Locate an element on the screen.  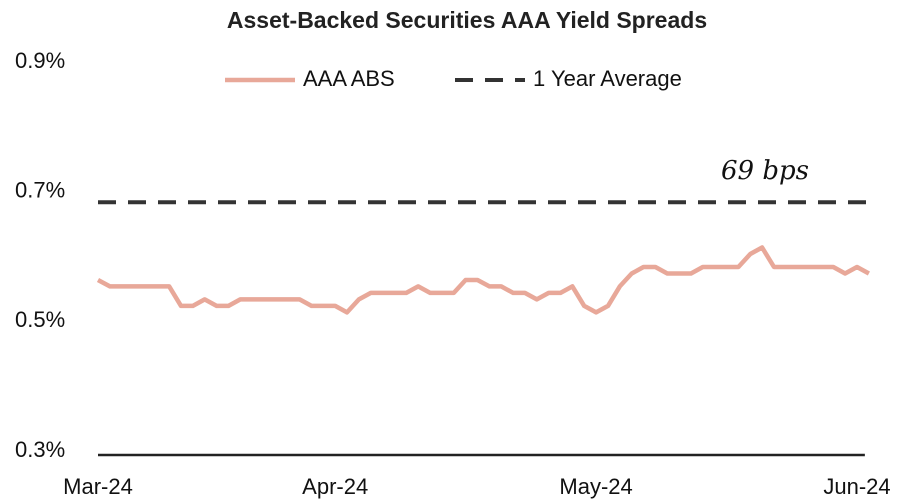
legend-label: 1 Year Average is located at coordinates (607, 78).